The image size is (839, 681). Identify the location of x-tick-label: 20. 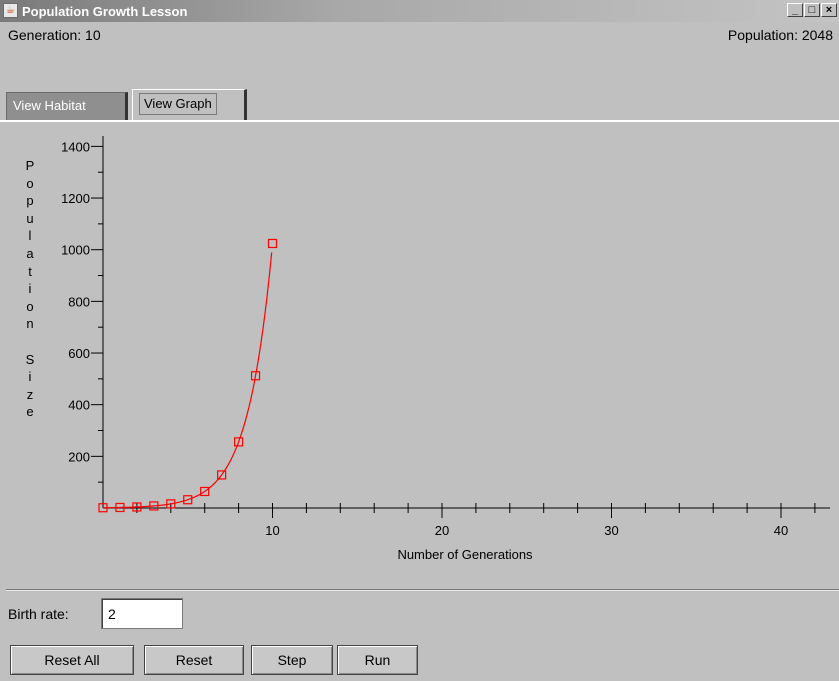
(442, 530).